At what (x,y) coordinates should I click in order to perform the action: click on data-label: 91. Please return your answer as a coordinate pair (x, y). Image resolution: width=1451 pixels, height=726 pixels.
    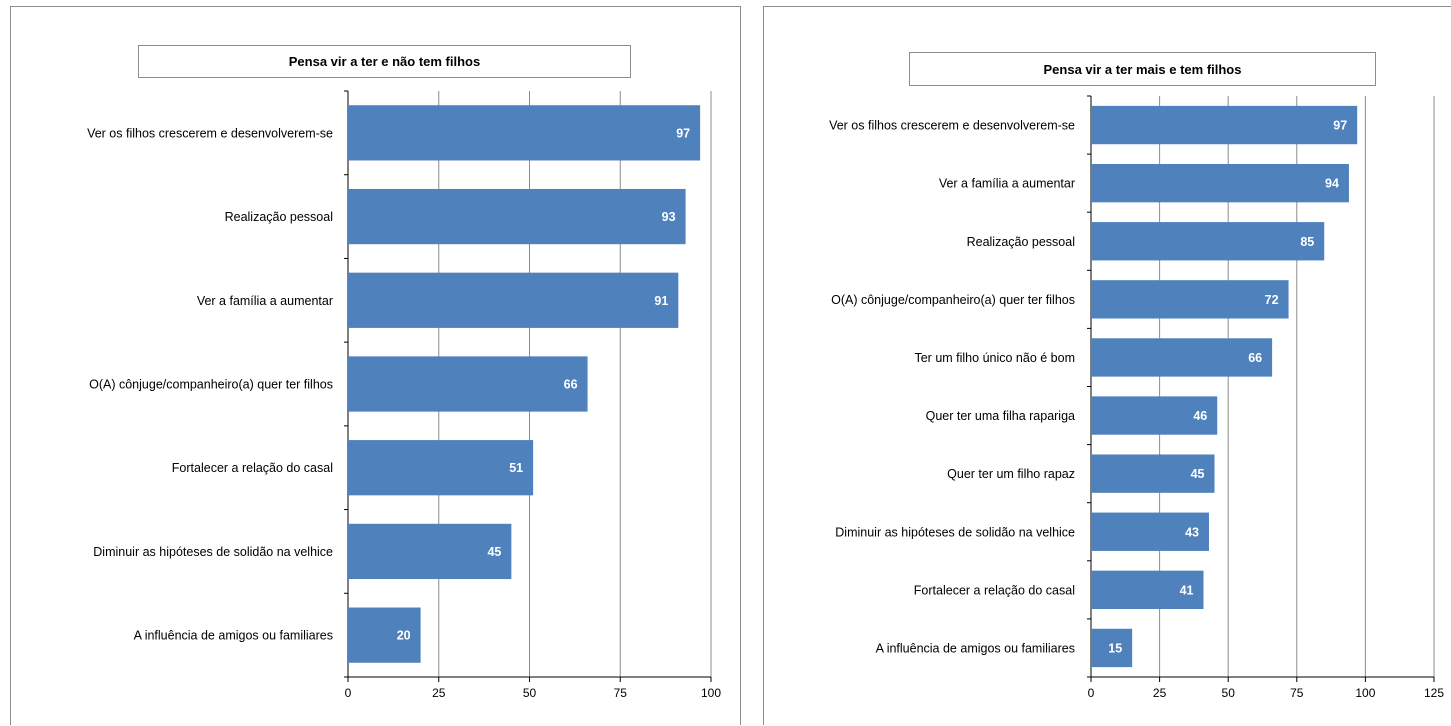
    Looking at the image, I should click on (661, 301).